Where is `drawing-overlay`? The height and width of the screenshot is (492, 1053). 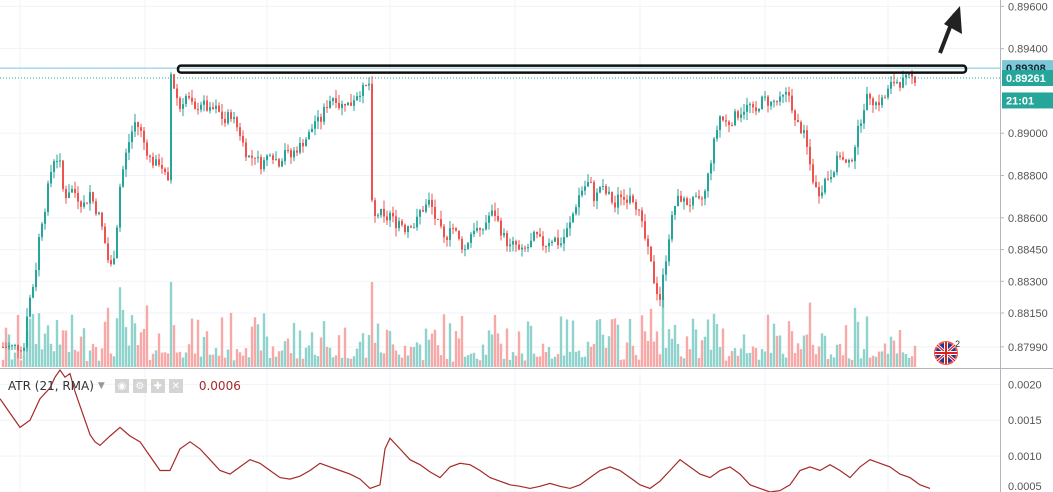 drawing-overlay is located at coordinates (500, 42).